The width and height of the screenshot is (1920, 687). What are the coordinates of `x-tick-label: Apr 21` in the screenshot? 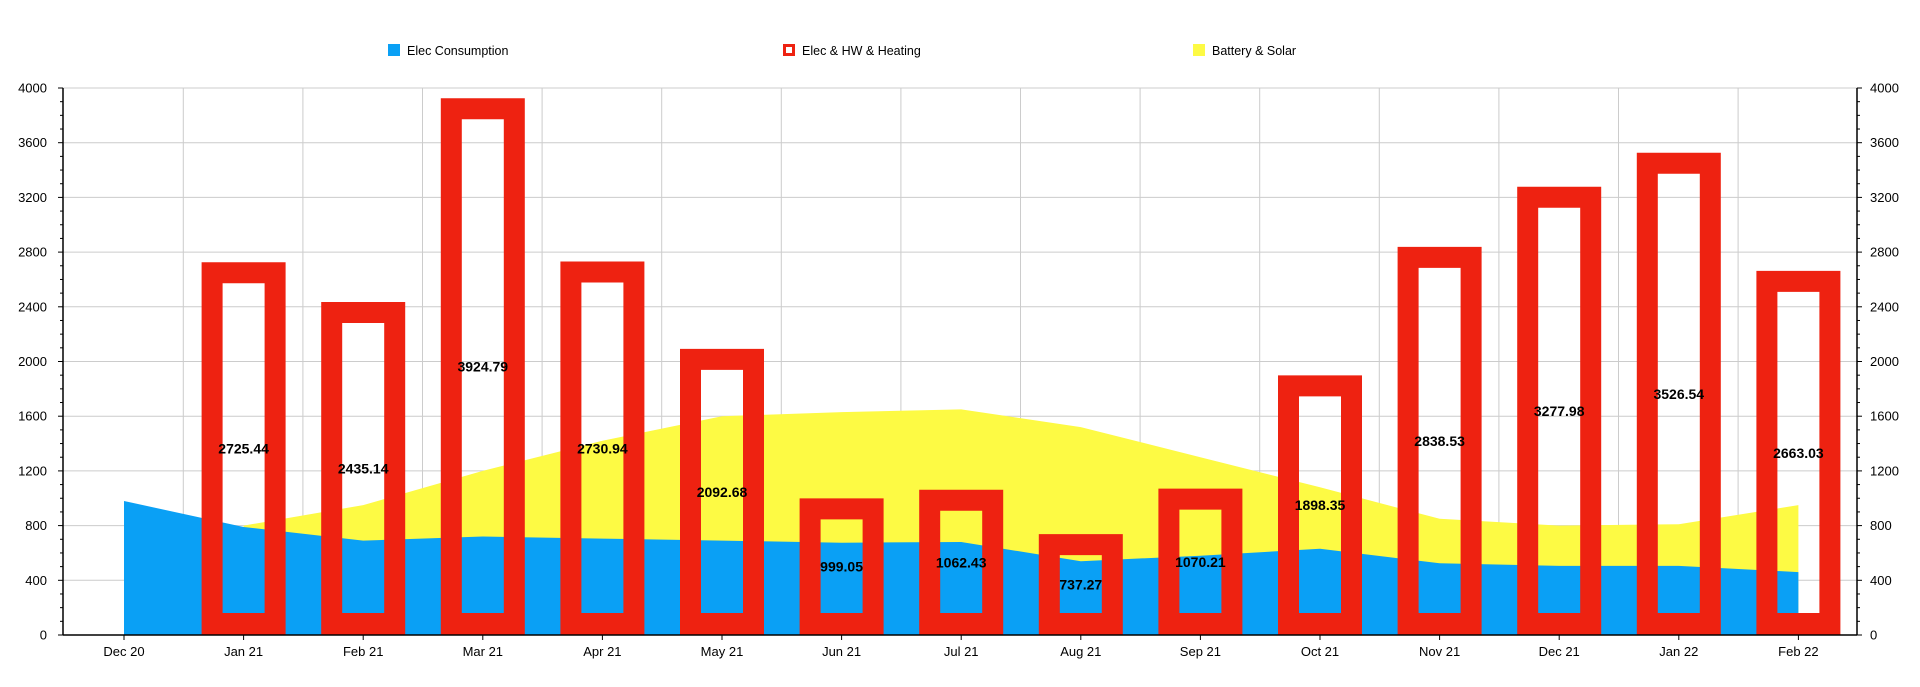 It's located at (602, 651).